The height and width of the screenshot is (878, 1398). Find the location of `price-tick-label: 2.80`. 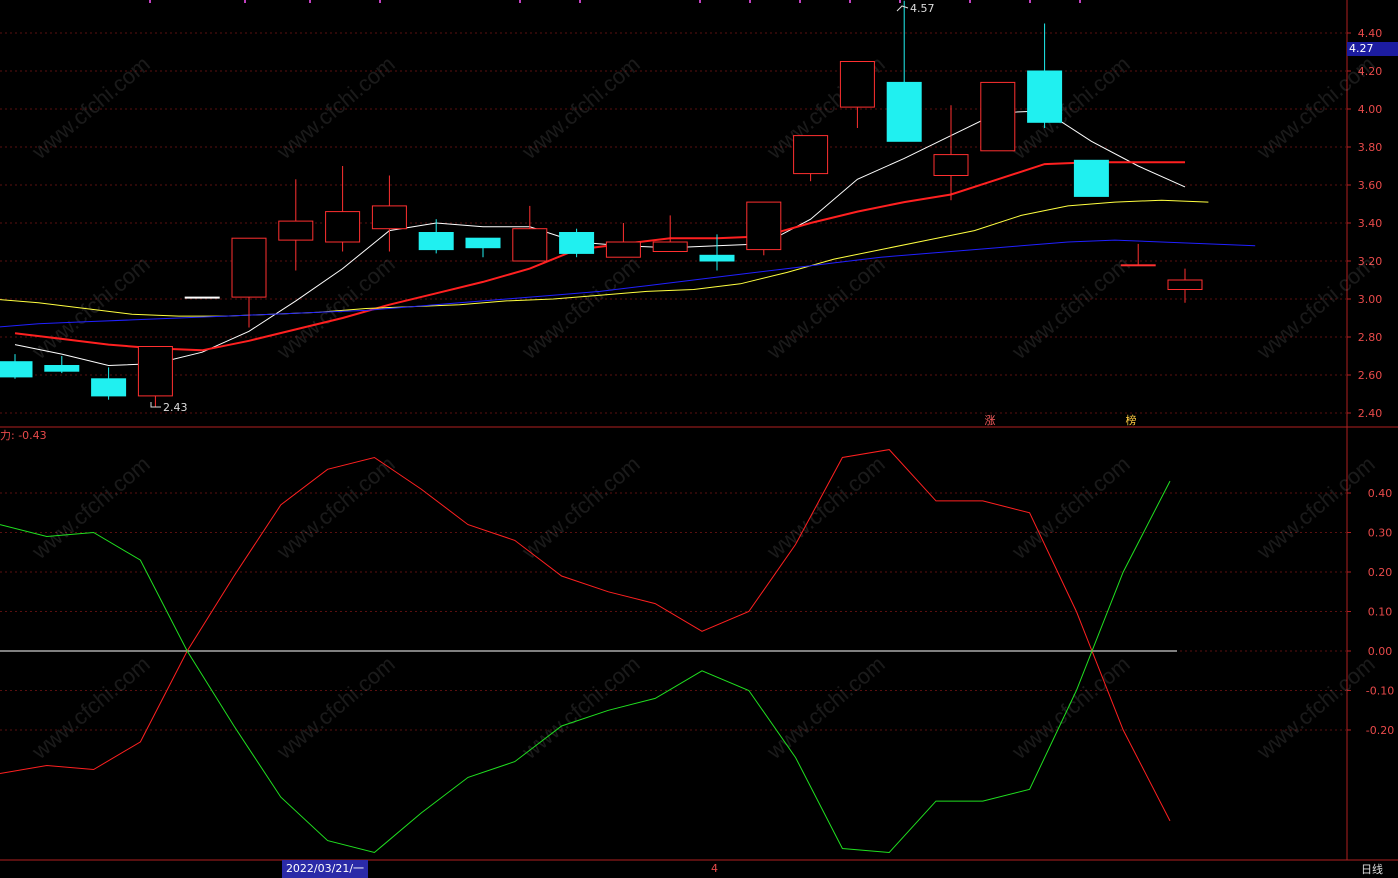

price-tick-label: 2.80 is located at coordinates (1370, 337).